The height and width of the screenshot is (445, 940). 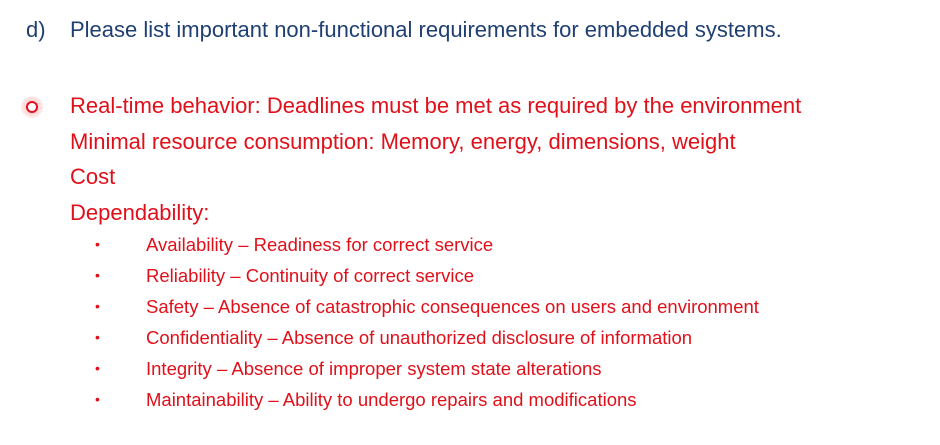 What do you see at coordinates (93, 176) in the screenshot?
I see `answer-cost: Cost` at bounding box center [93, 176].